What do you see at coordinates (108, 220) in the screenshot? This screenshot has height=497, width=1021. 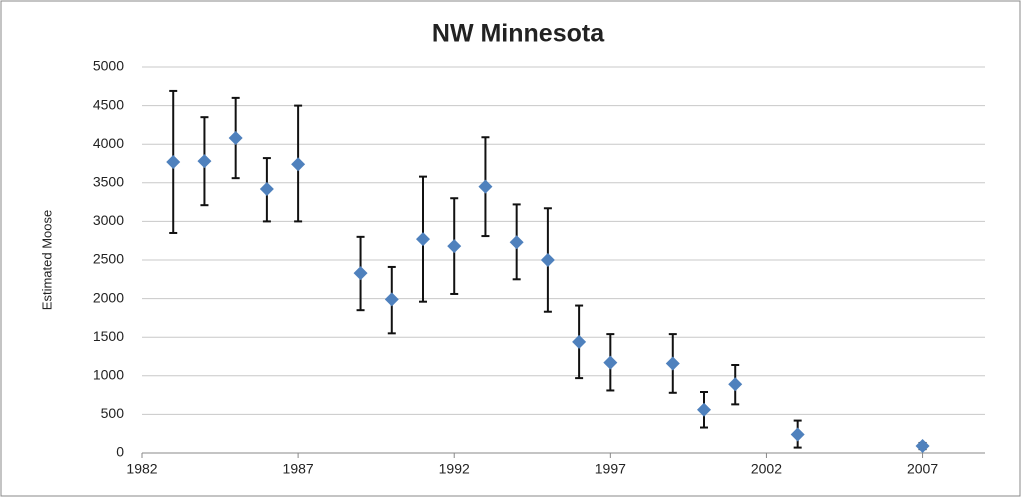 I see `y-tick-label: 3000` at bounding box center [108, 220].